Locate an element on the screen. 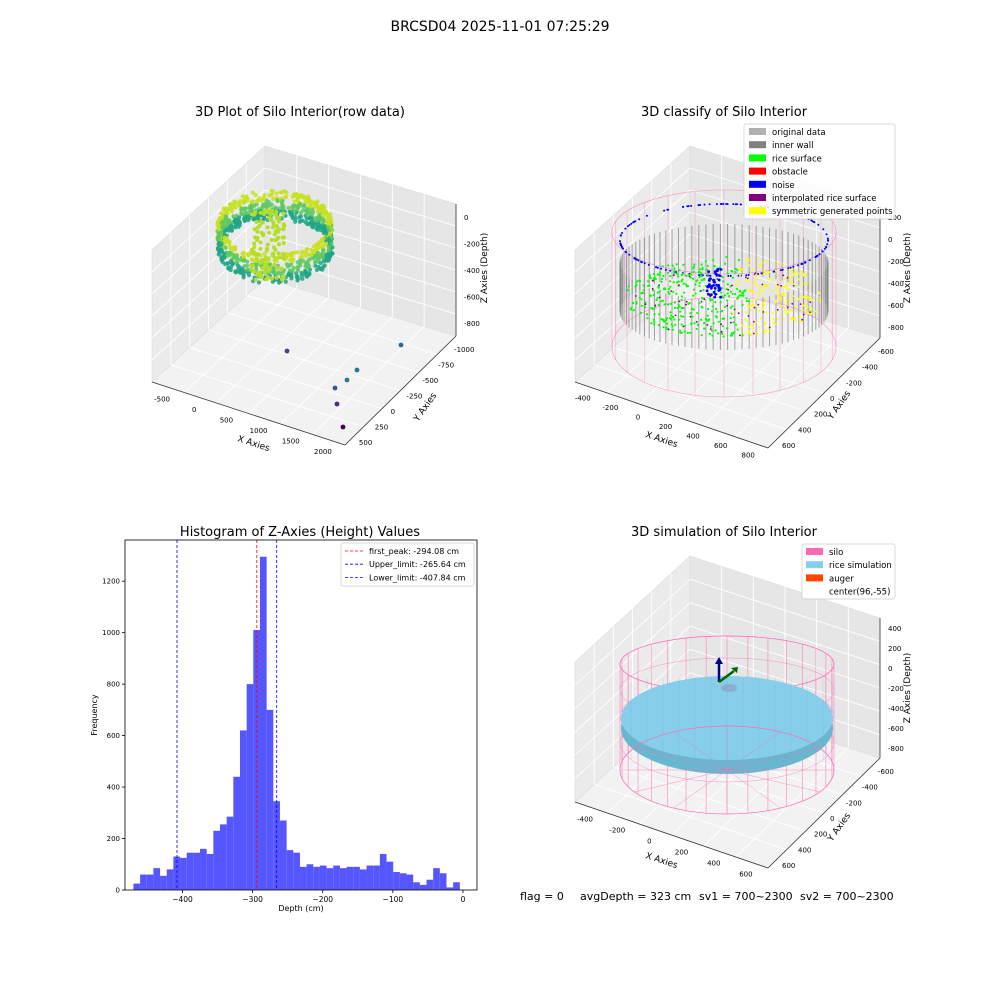 The image size is (1000, 1000). legend-label: auger is located at coordinates (841, 579).